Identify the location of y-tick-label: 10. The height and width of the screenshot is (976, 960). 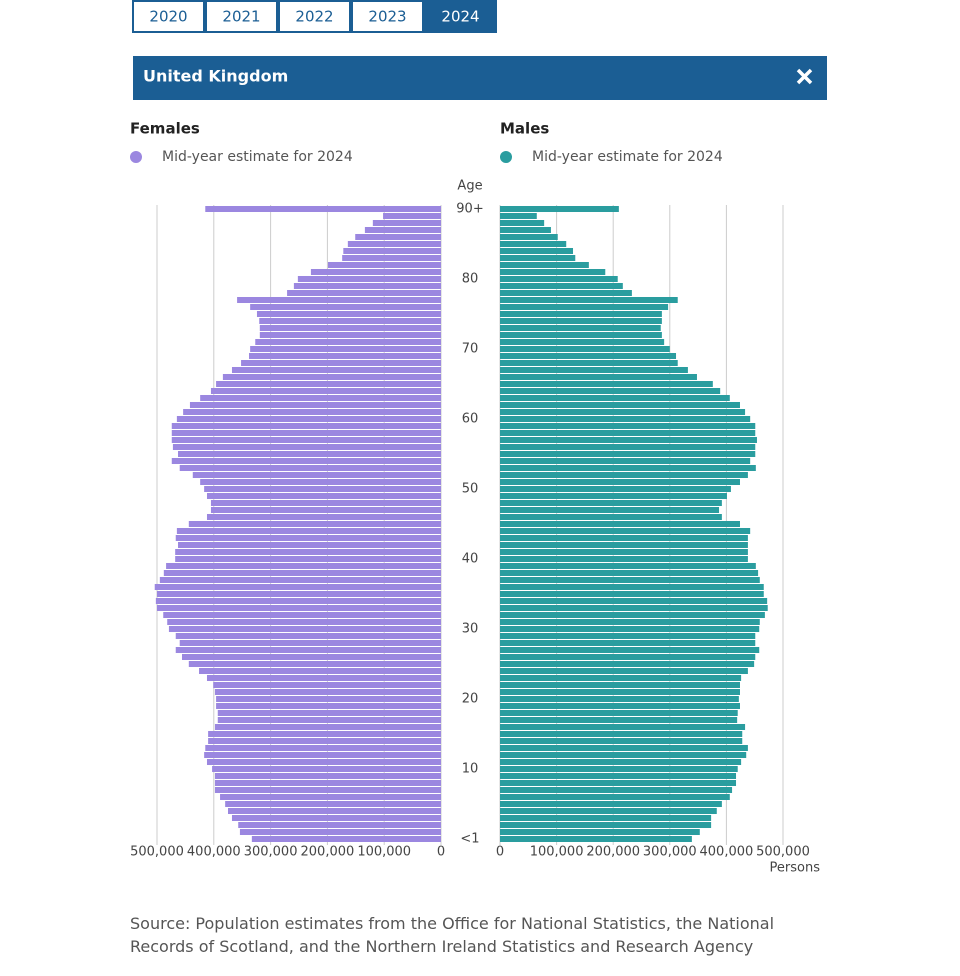
(470, 769).